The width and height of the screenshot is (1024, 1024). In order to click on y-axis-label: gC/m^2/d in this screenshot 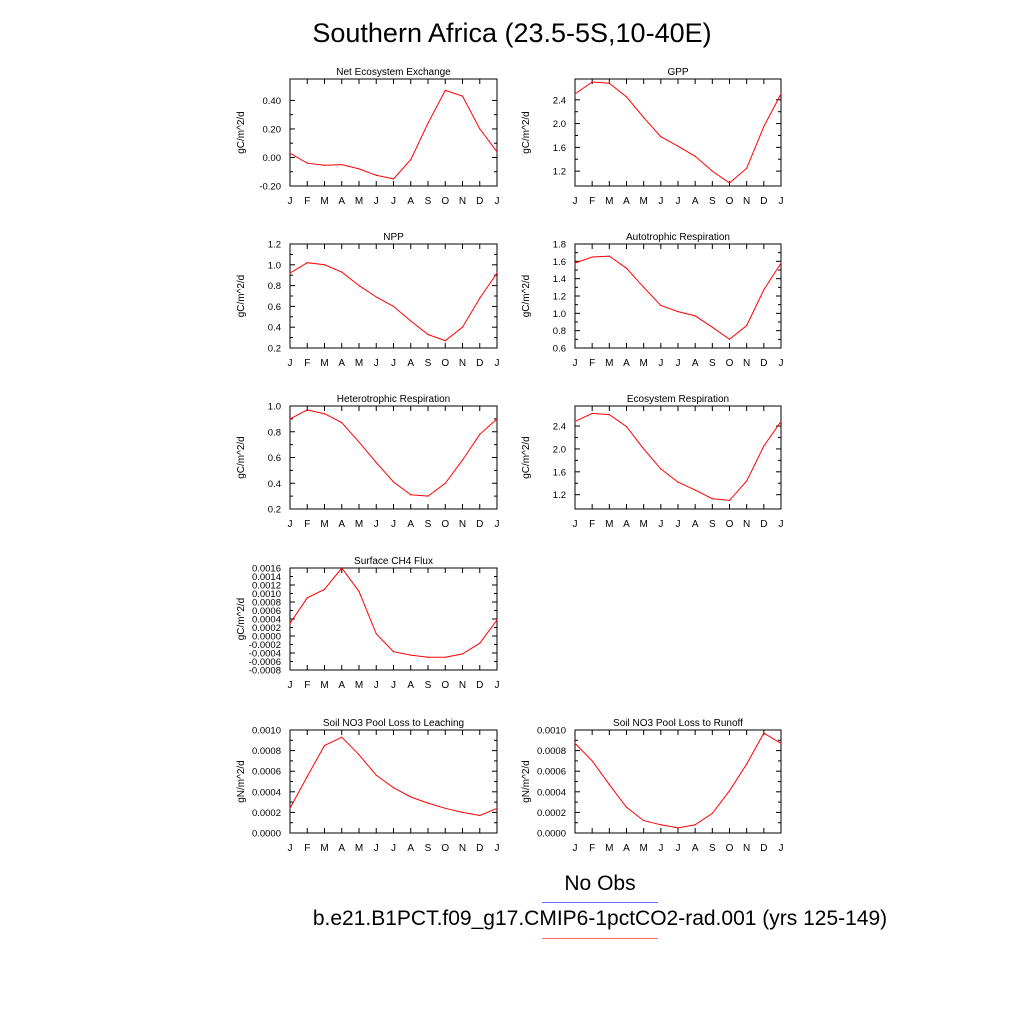, I will do `click(526, 132)`.